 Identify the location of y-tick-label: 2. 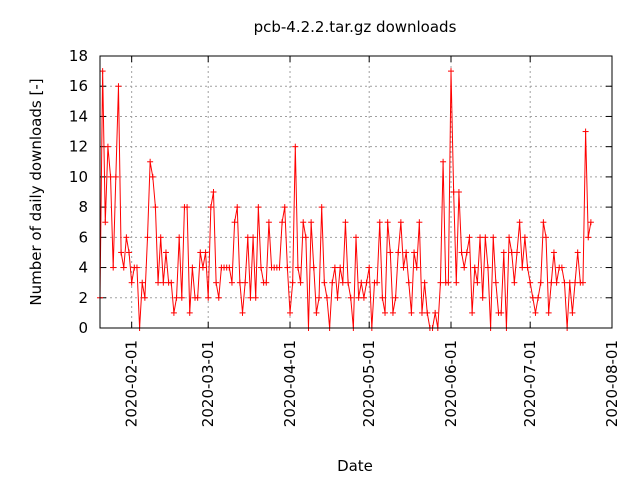
(83, 298).